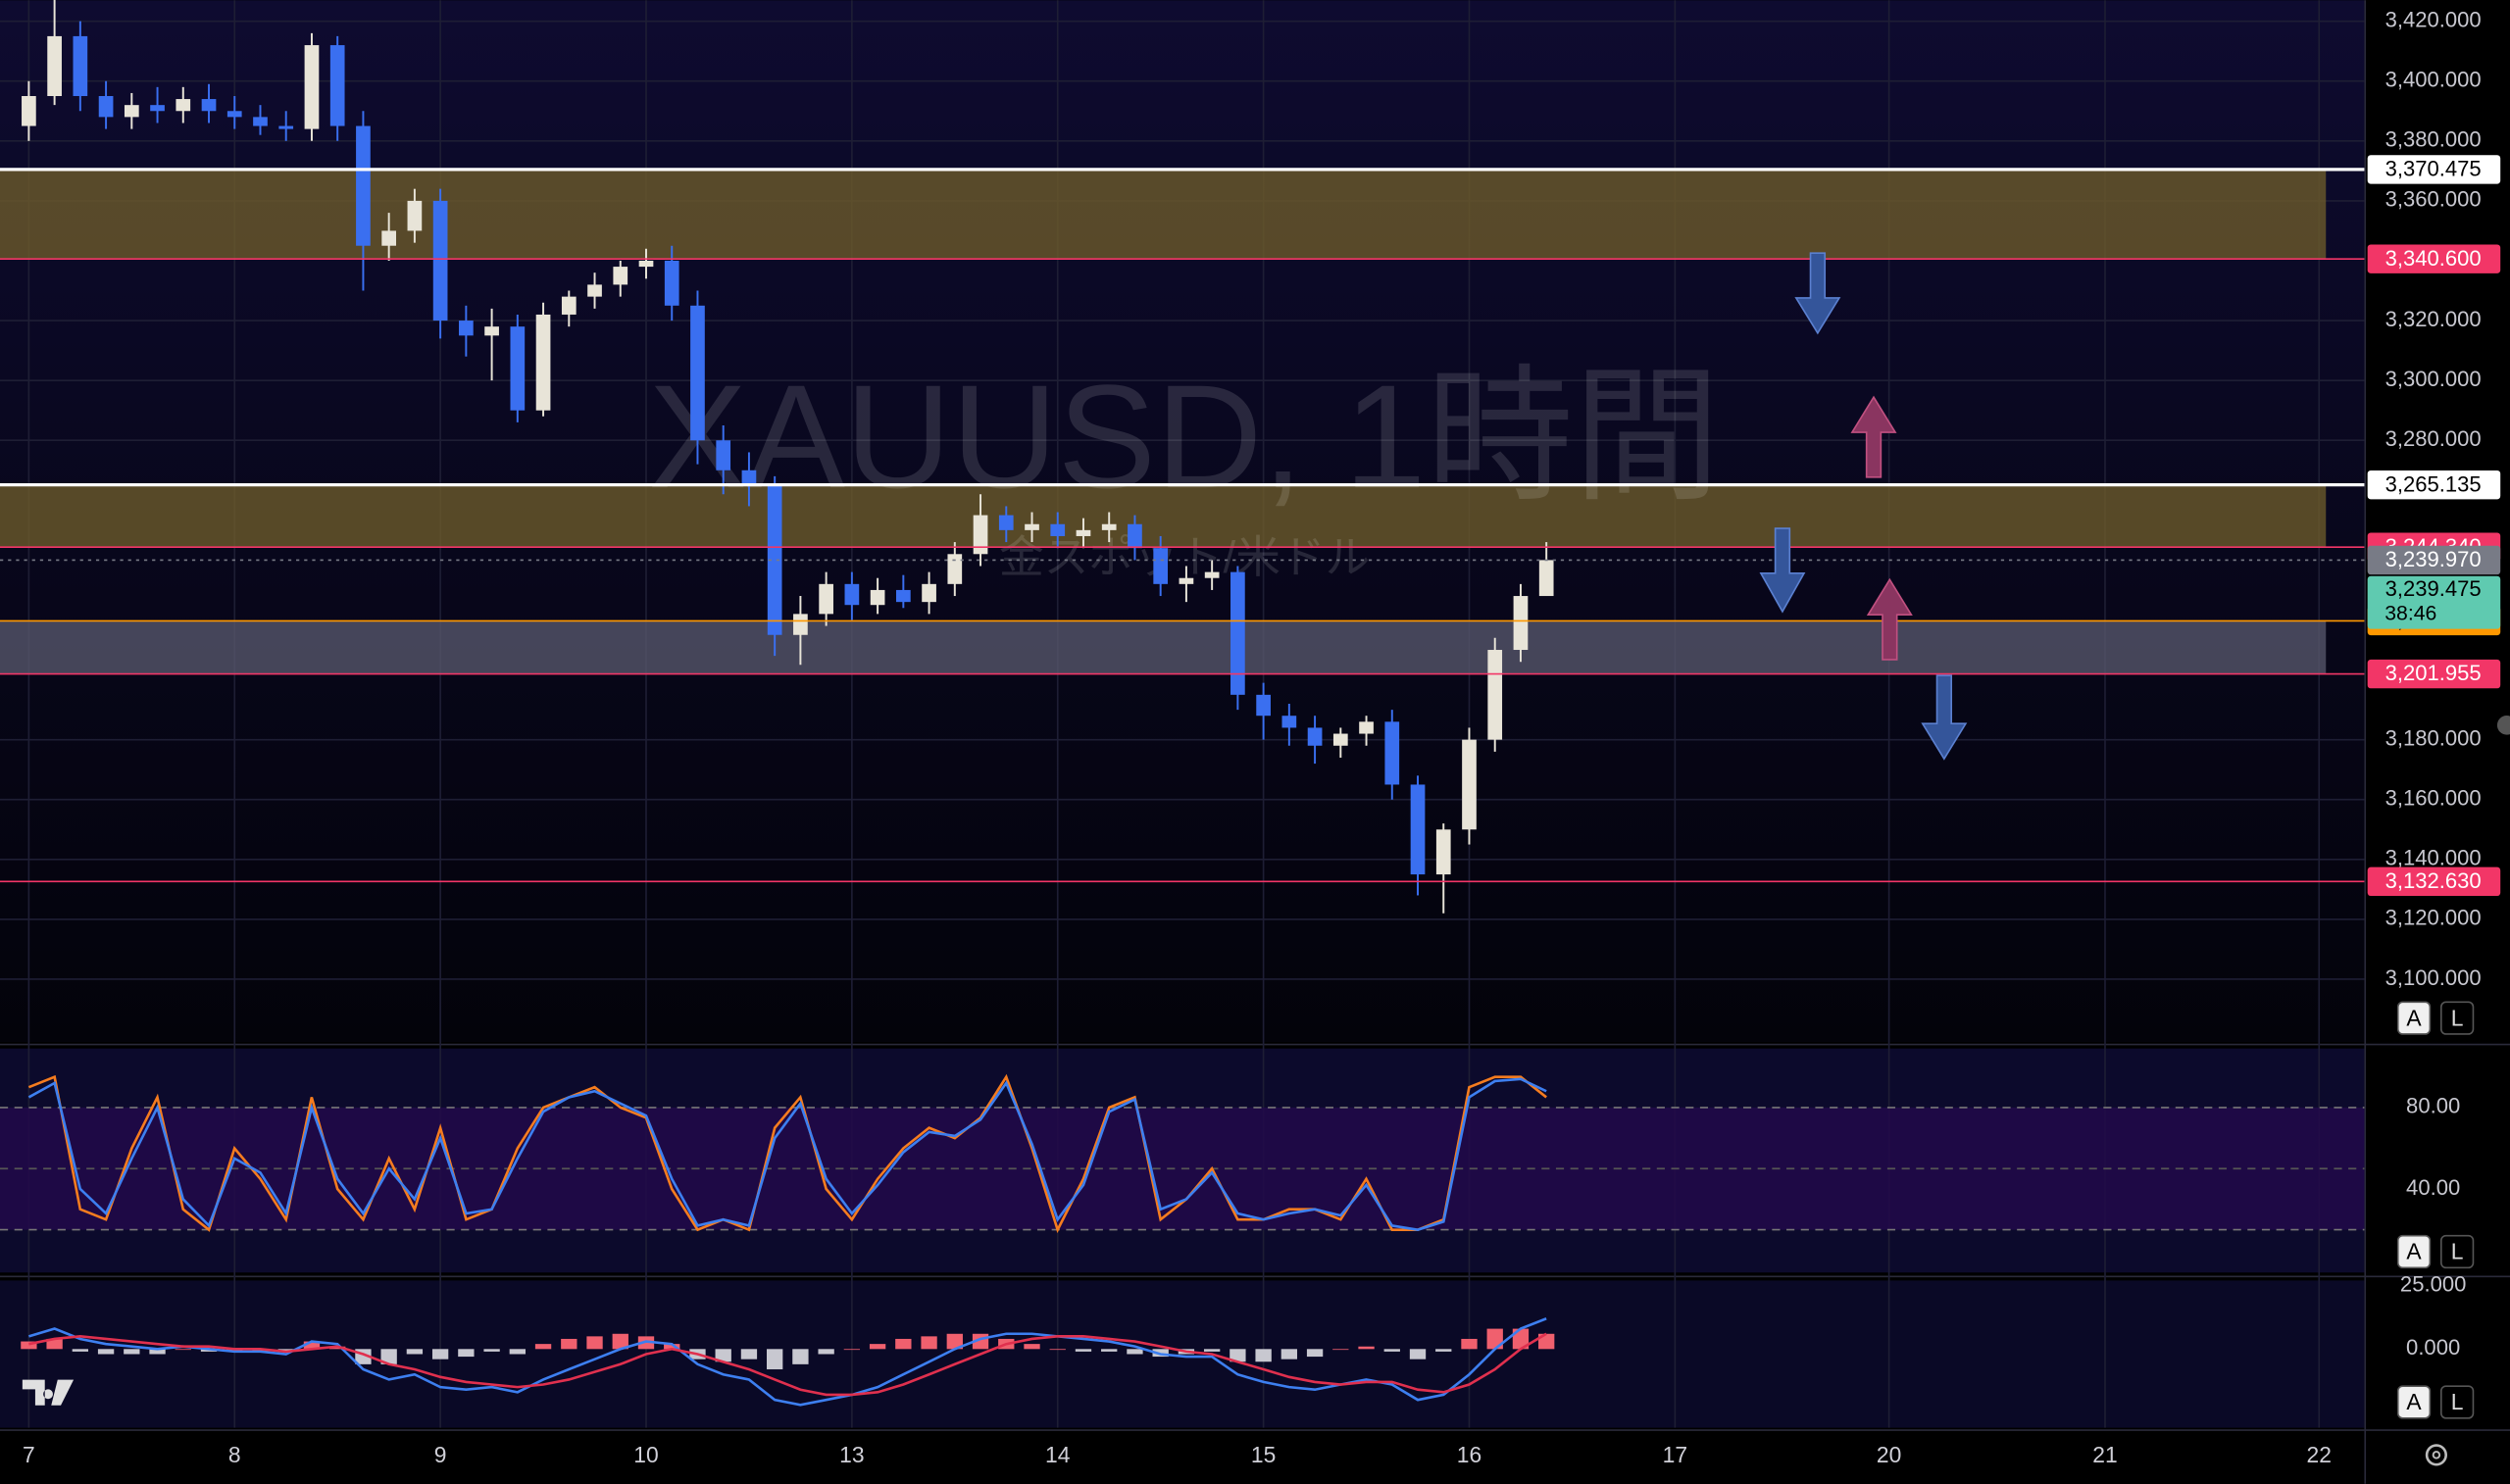  What do you see at coordinates (1163, 214) in the screenshot?
I see `zone` at bounding box center [1163, 214].